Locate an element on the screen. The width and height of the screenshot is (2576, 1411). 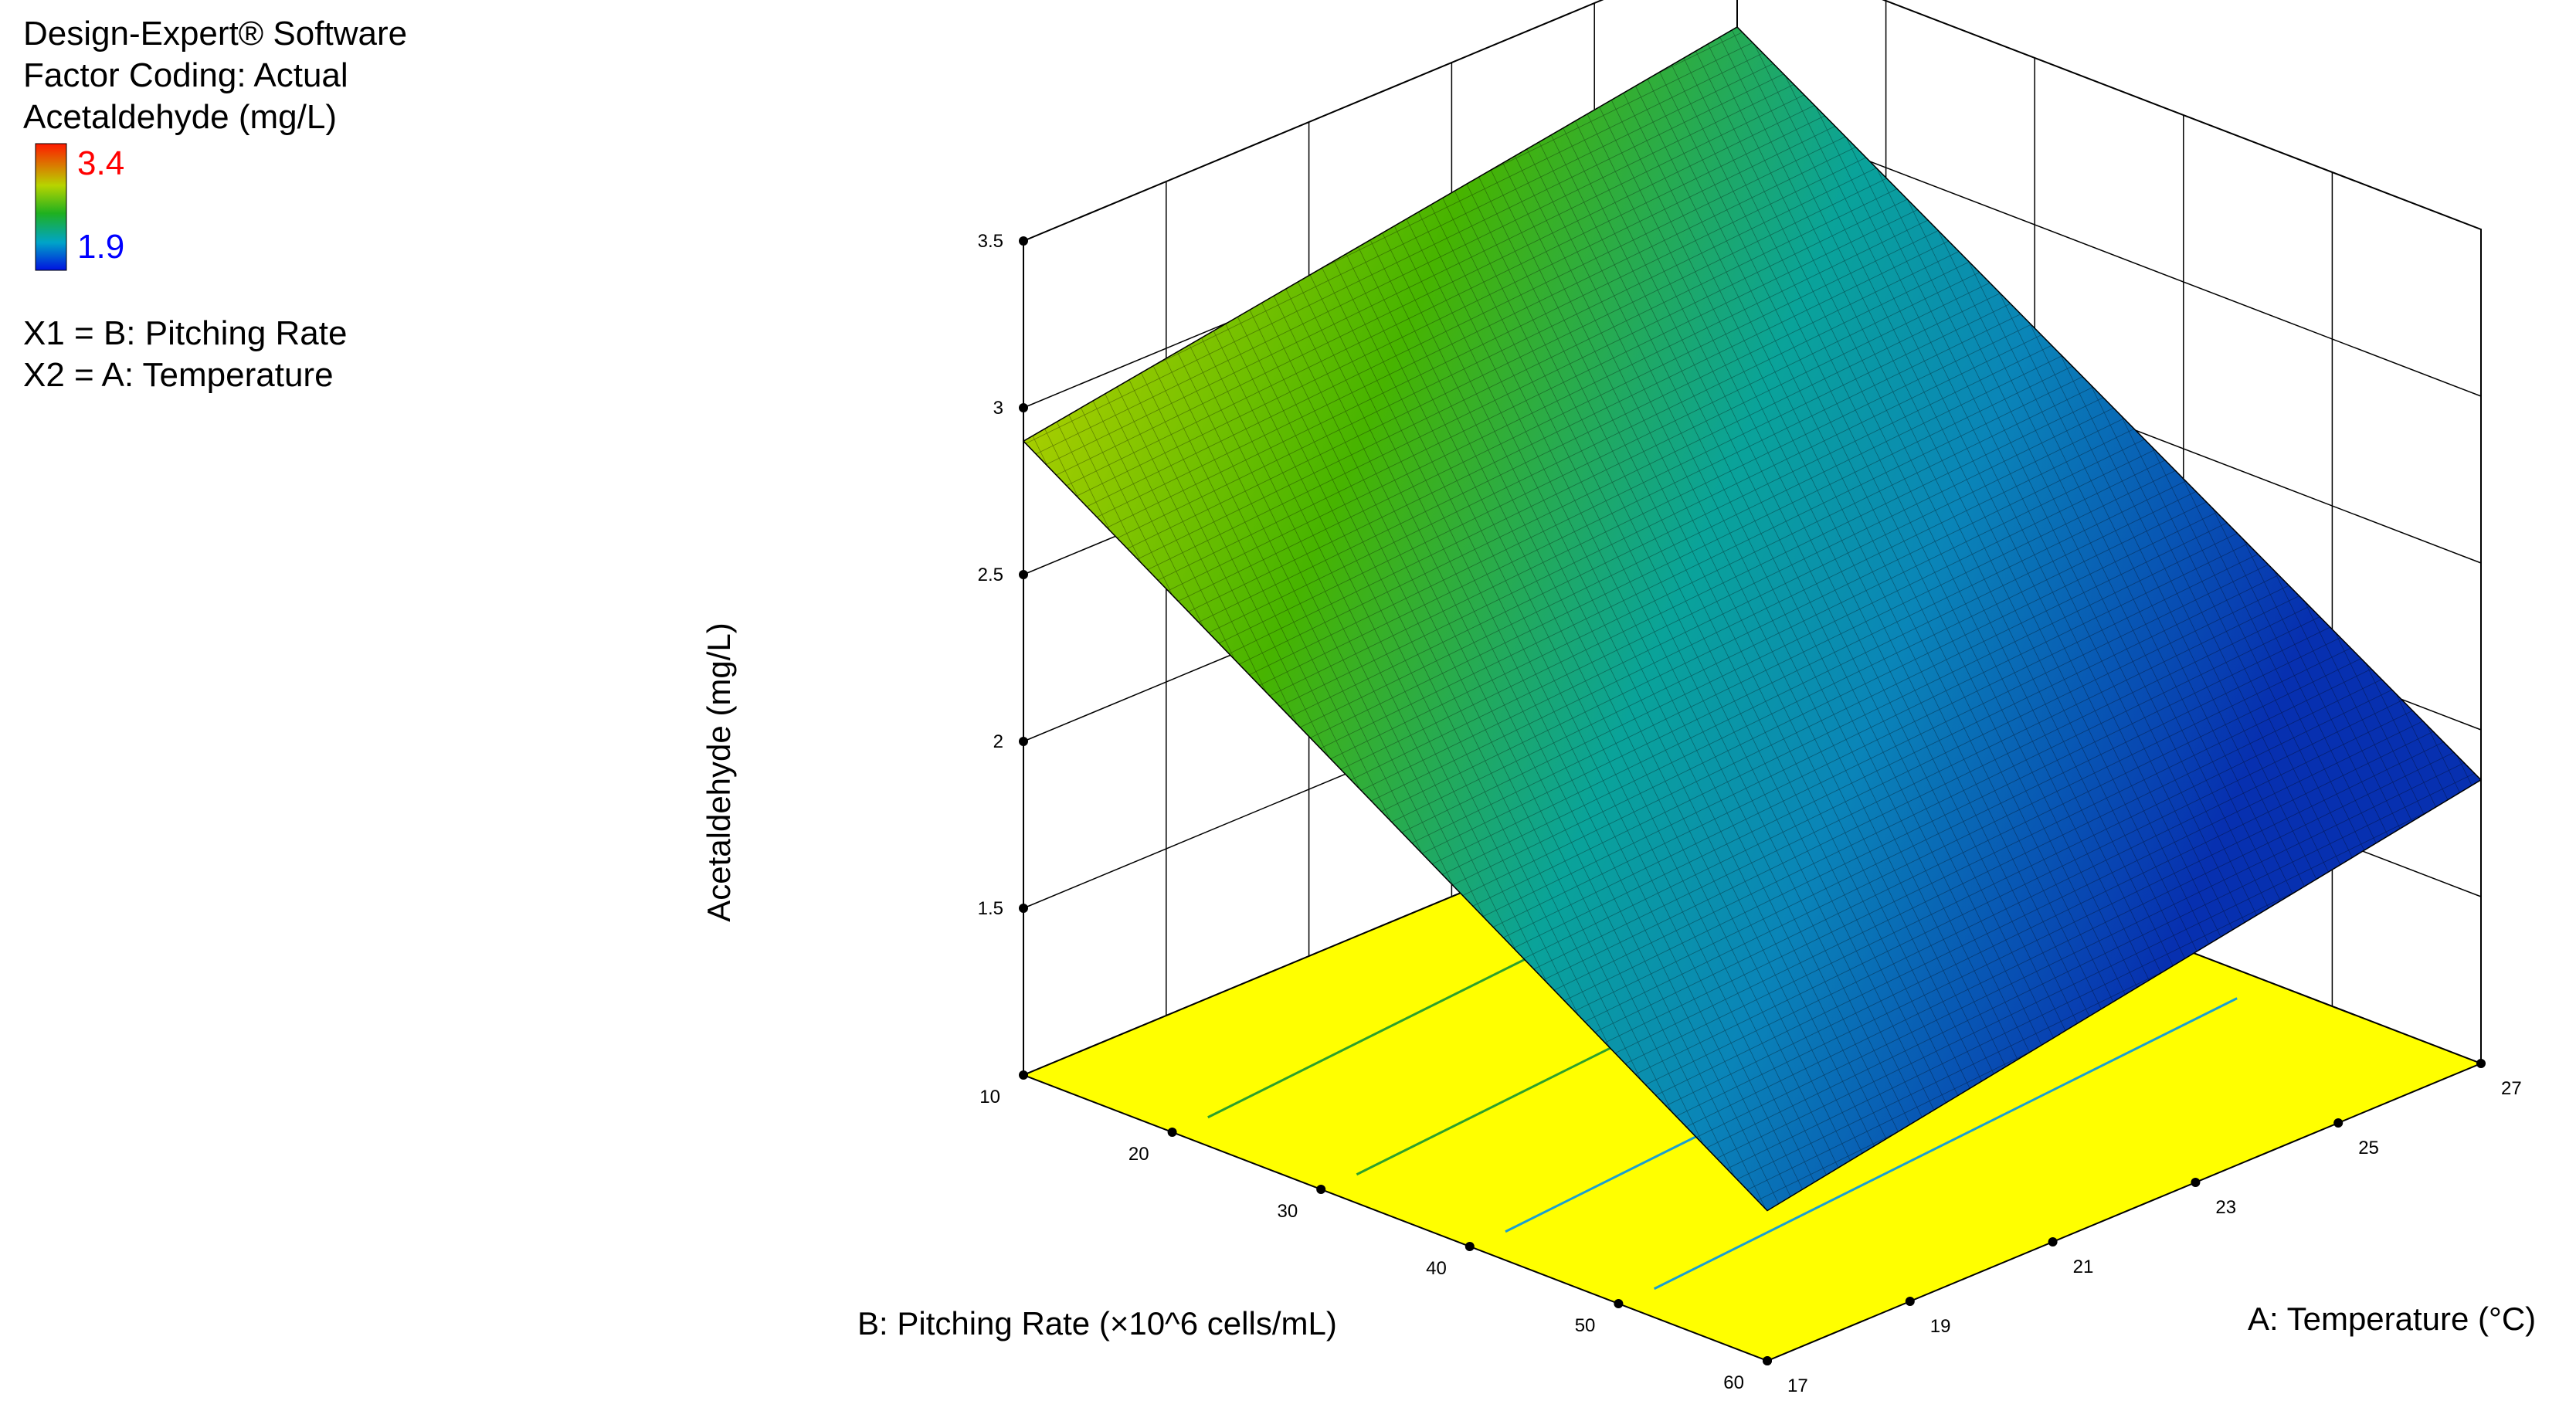
legend-response: Acetaldehyde (mg/L) is located at coordinates (180, 117).